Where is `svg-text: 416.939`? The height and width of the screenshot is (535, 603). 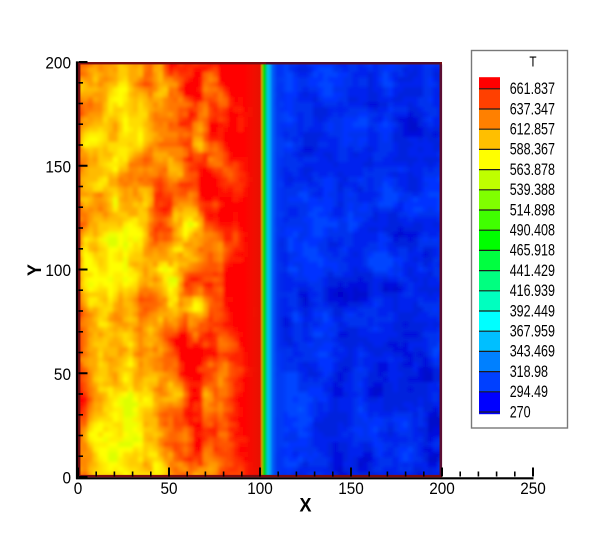
svg-text: 416.939 is located at coordinates (532, 292).